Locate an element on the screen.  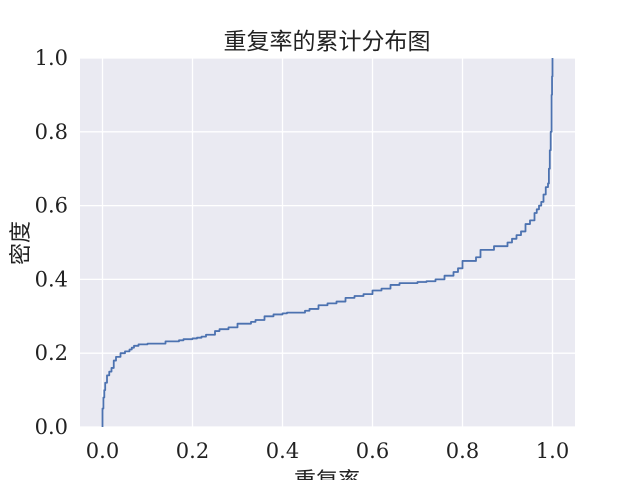
chart-title: 重复率的累计分布图 is located at coordinates (327, 42).